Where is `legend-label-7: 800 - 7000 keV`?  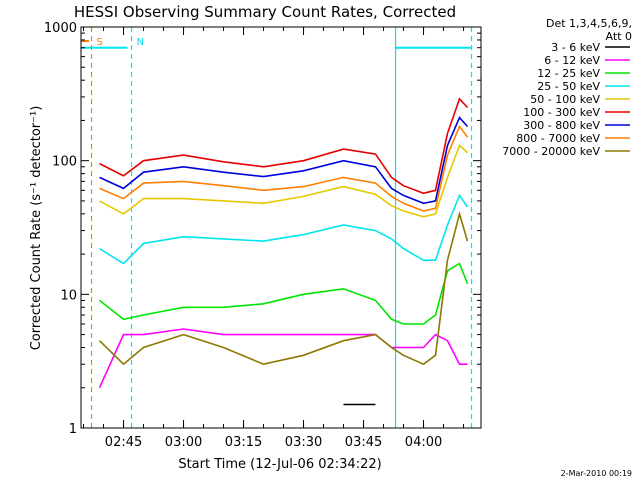
legend-label-7: 800 - 7000 keV is located at coordinates (558, 138).